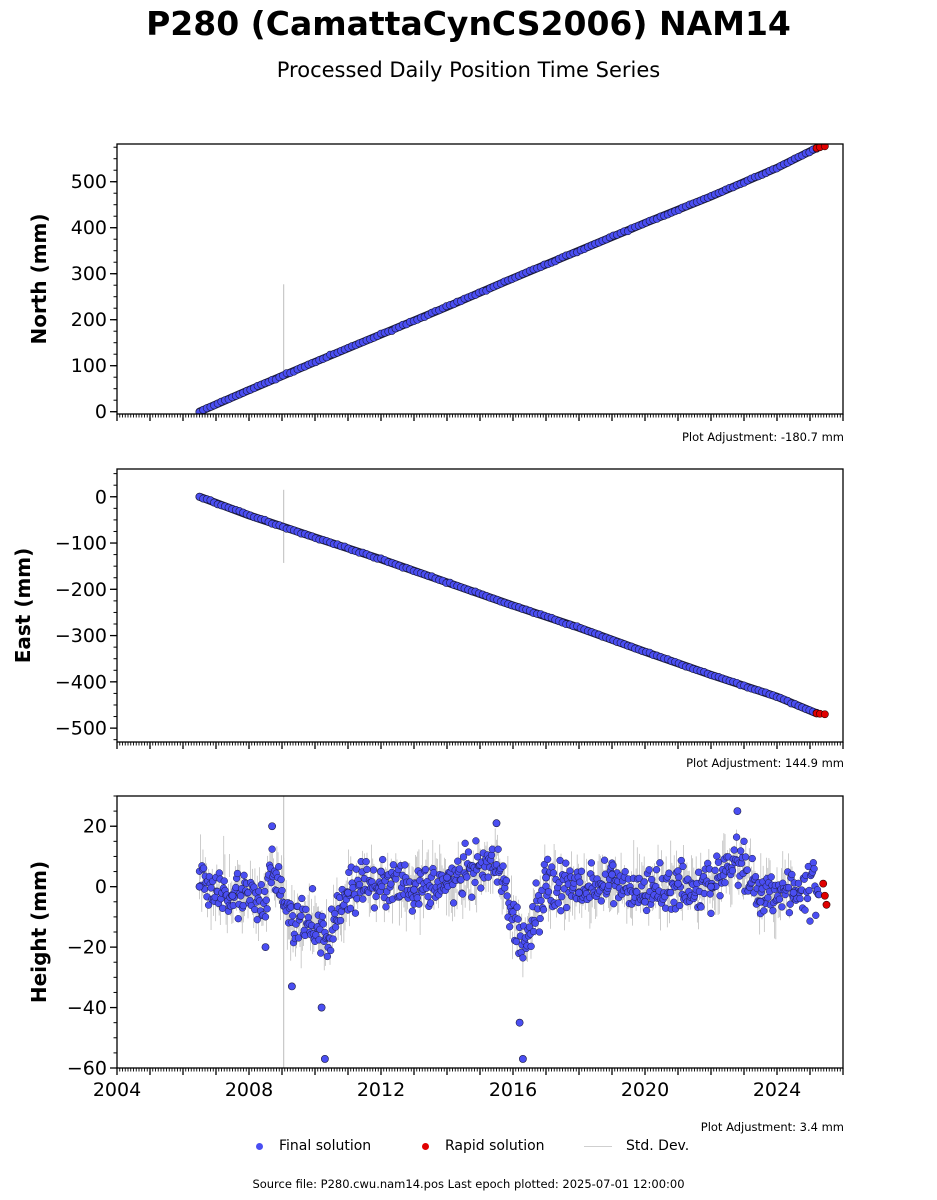  I want to click on rapid-solution-series, so click(820, 148).